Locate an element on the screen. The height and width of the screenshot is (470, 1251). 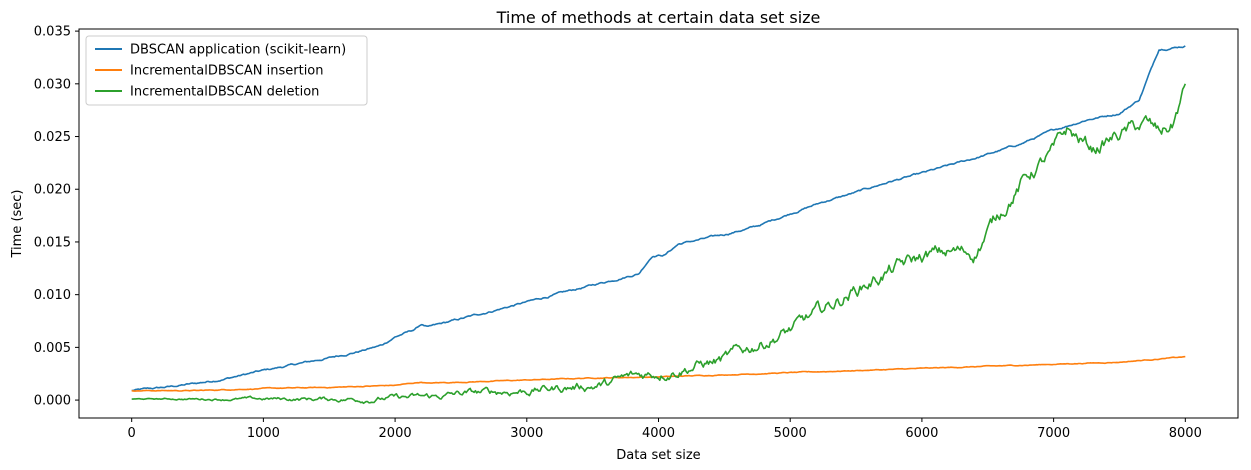
y-tick-label: 0.015 is located at coordinates (52, 242).